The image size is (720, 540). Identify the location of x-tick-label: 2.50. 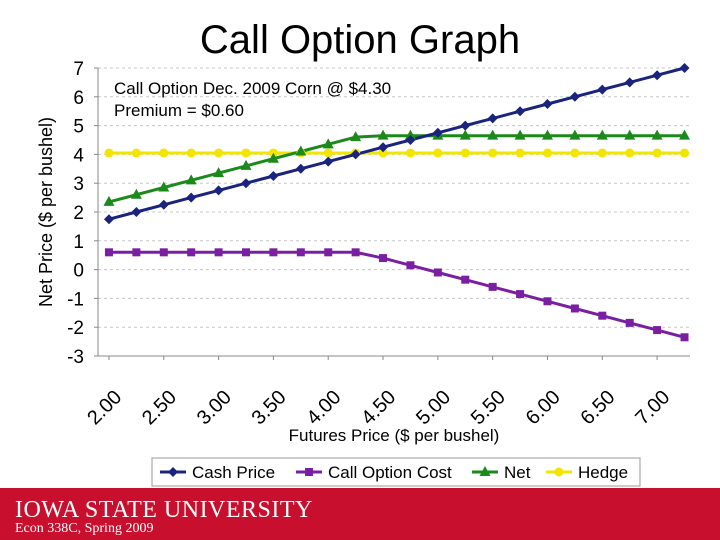
(159, 407).